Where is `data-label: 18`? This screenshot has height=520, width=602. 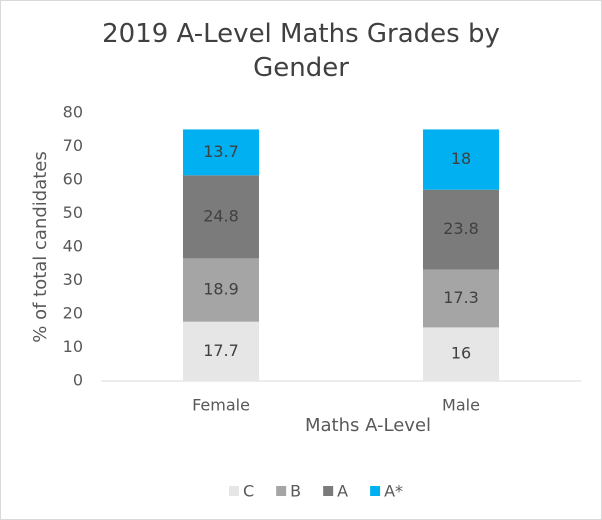 data-label: 18 is located at coordinates (461, 158).